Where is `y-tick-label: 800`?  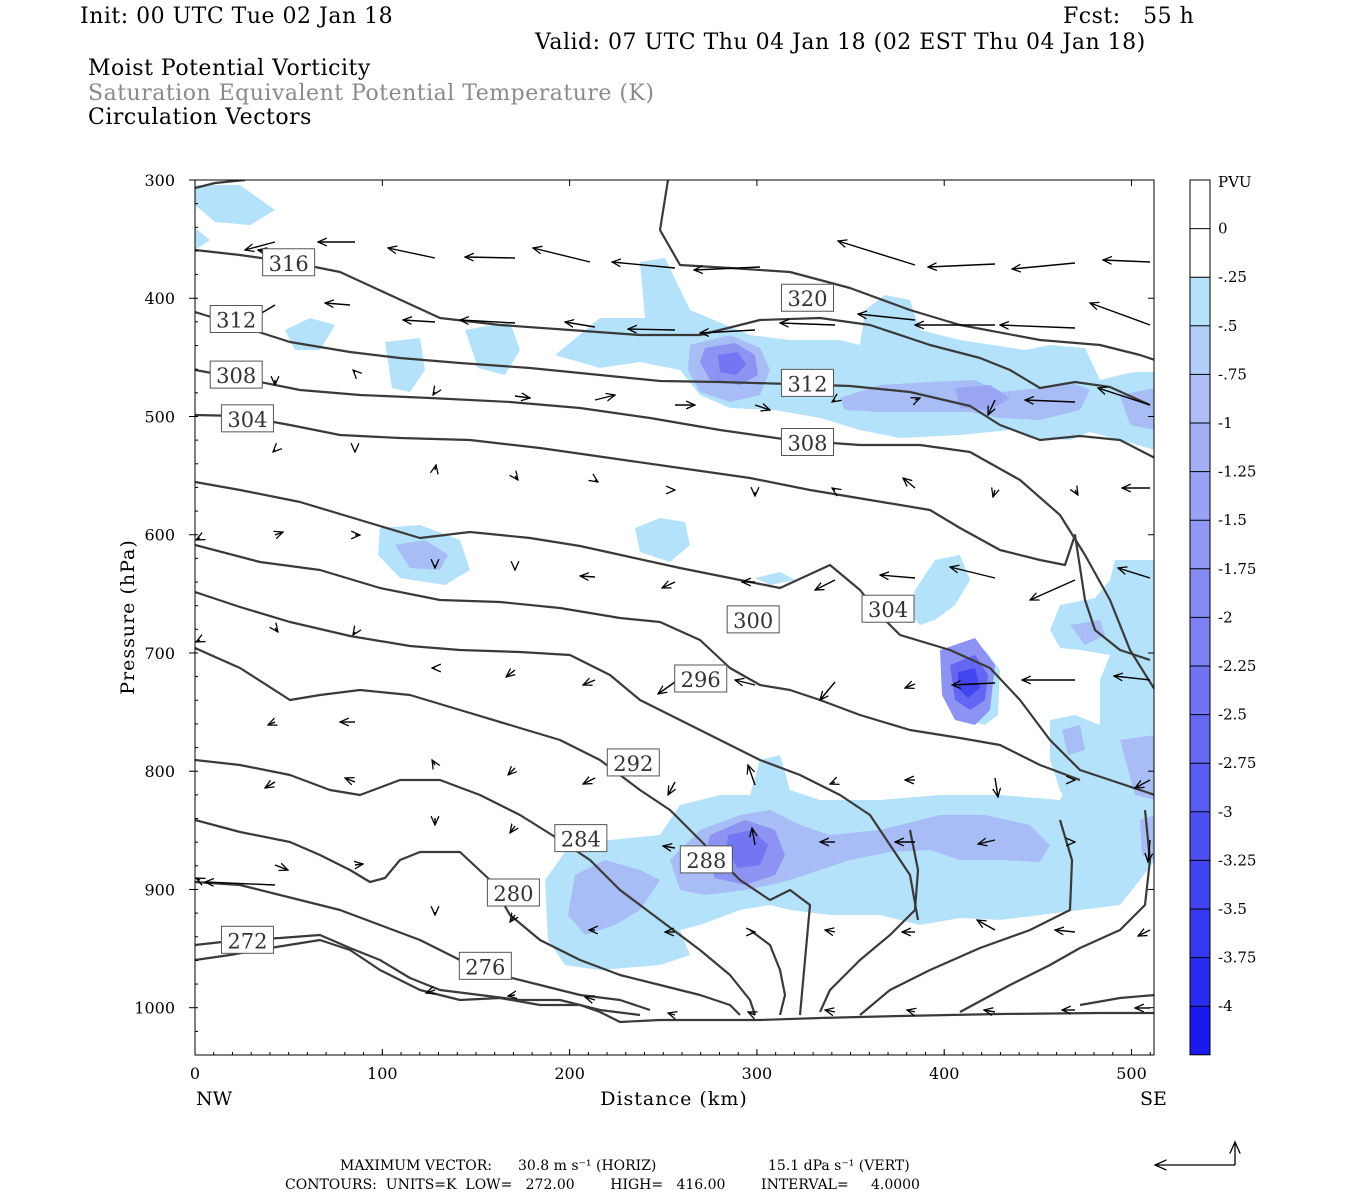 y-tick-label: 800 is located at coordinates (159, 771).